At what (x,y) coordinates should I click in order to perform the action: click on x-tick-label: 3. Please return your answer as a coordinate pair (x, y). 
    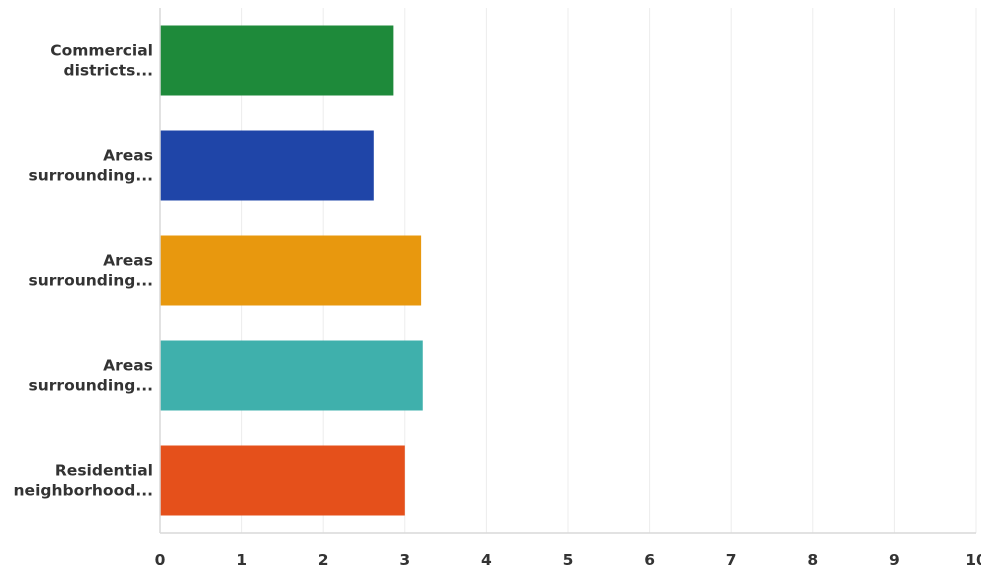
    Looking at the image, I should click on (404, 560).